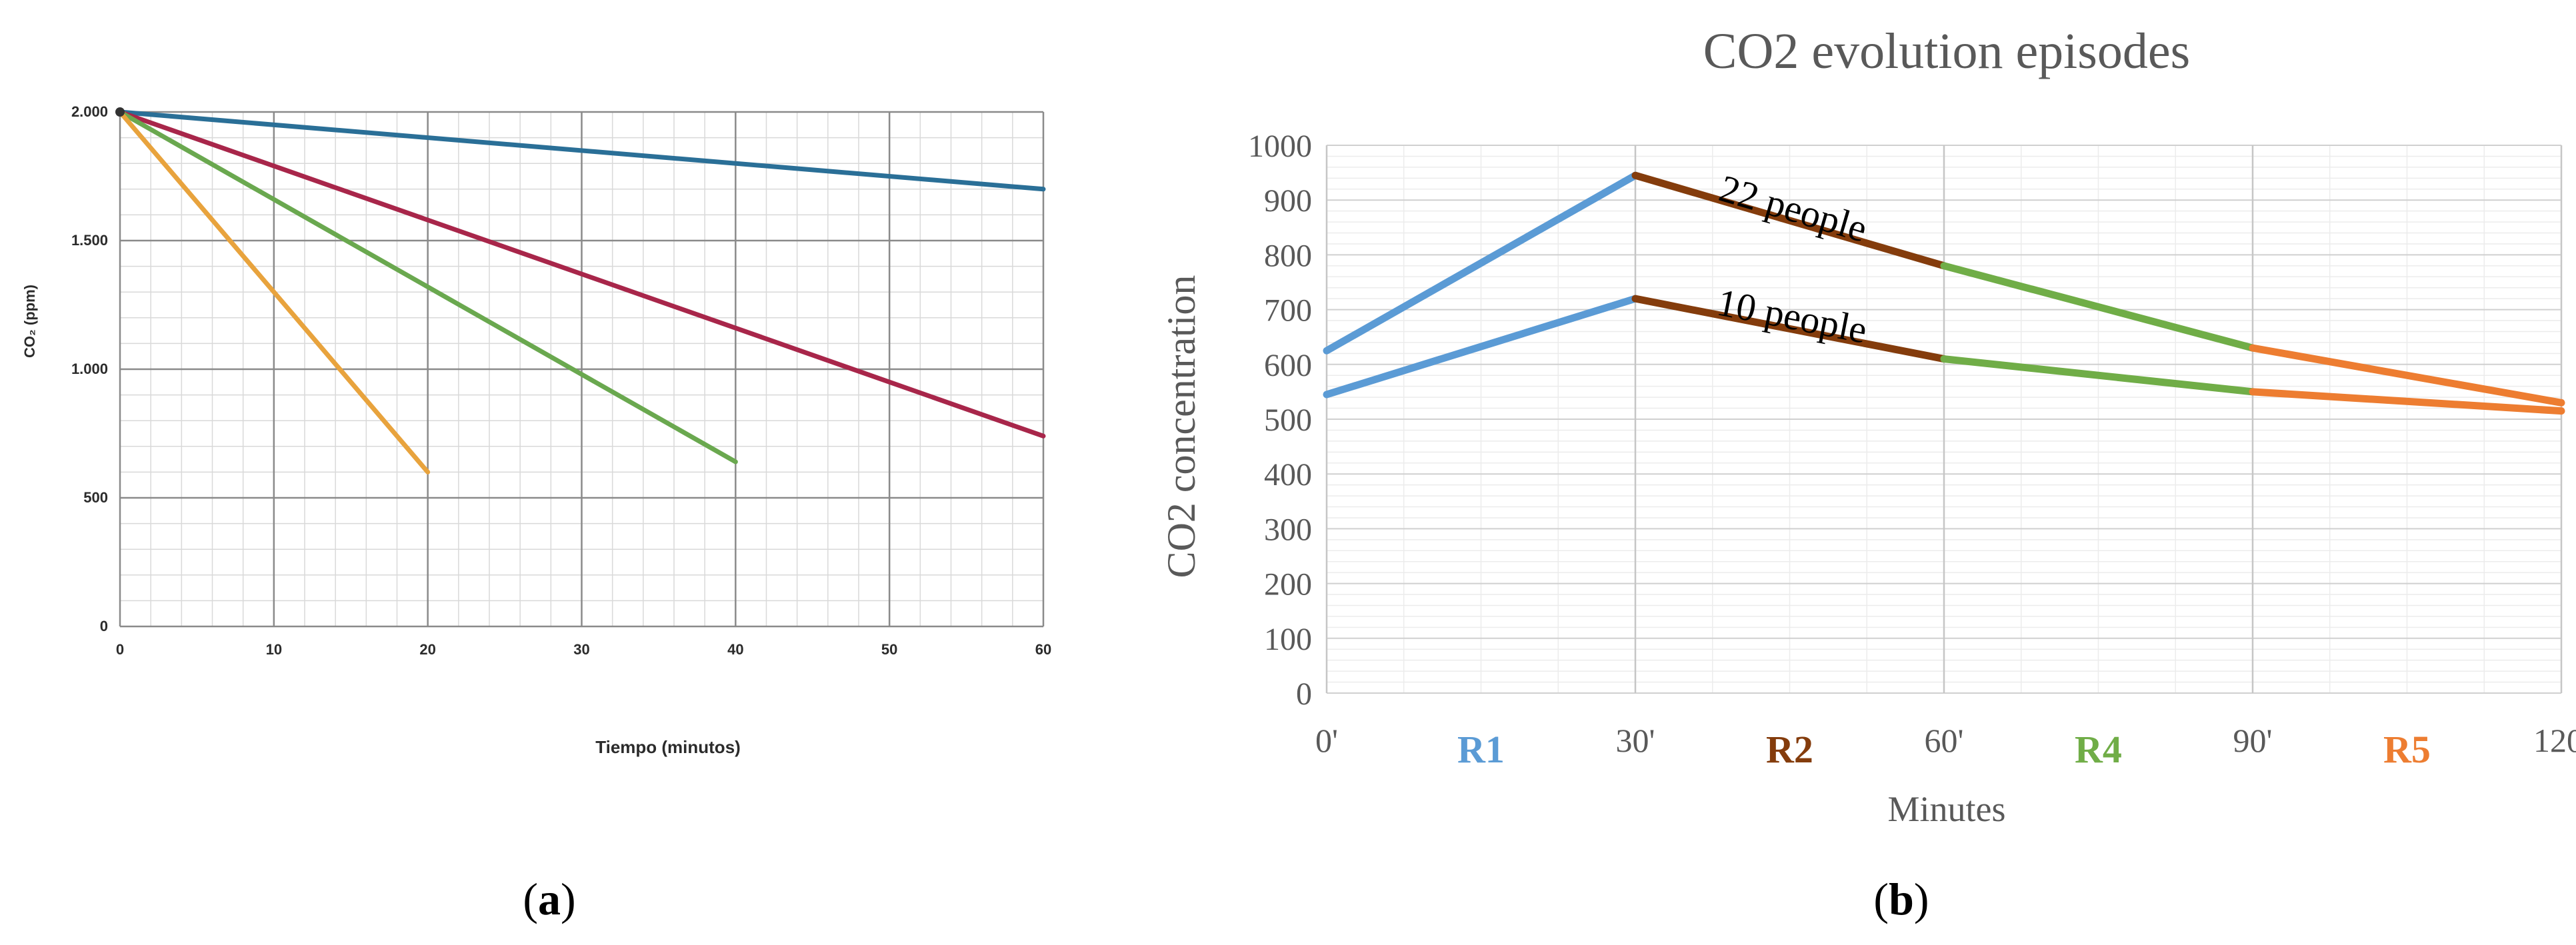 The image size is (2576, 945). I want to click on origin-point, so click(120, 112).